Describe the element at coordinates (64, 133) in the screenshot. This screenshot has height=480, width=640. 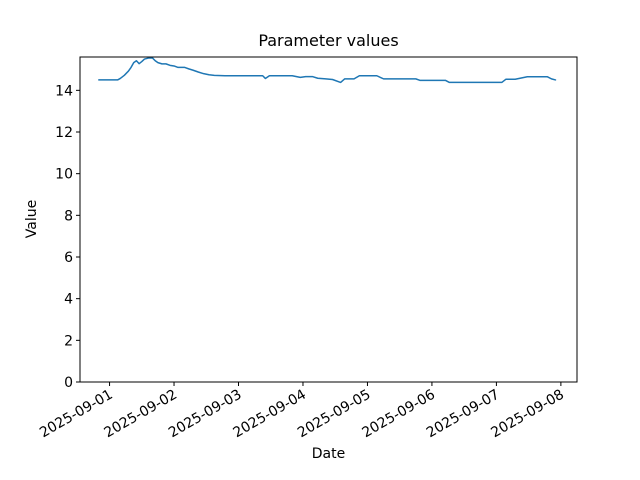
I see `y-tick-label: 12` at that location.